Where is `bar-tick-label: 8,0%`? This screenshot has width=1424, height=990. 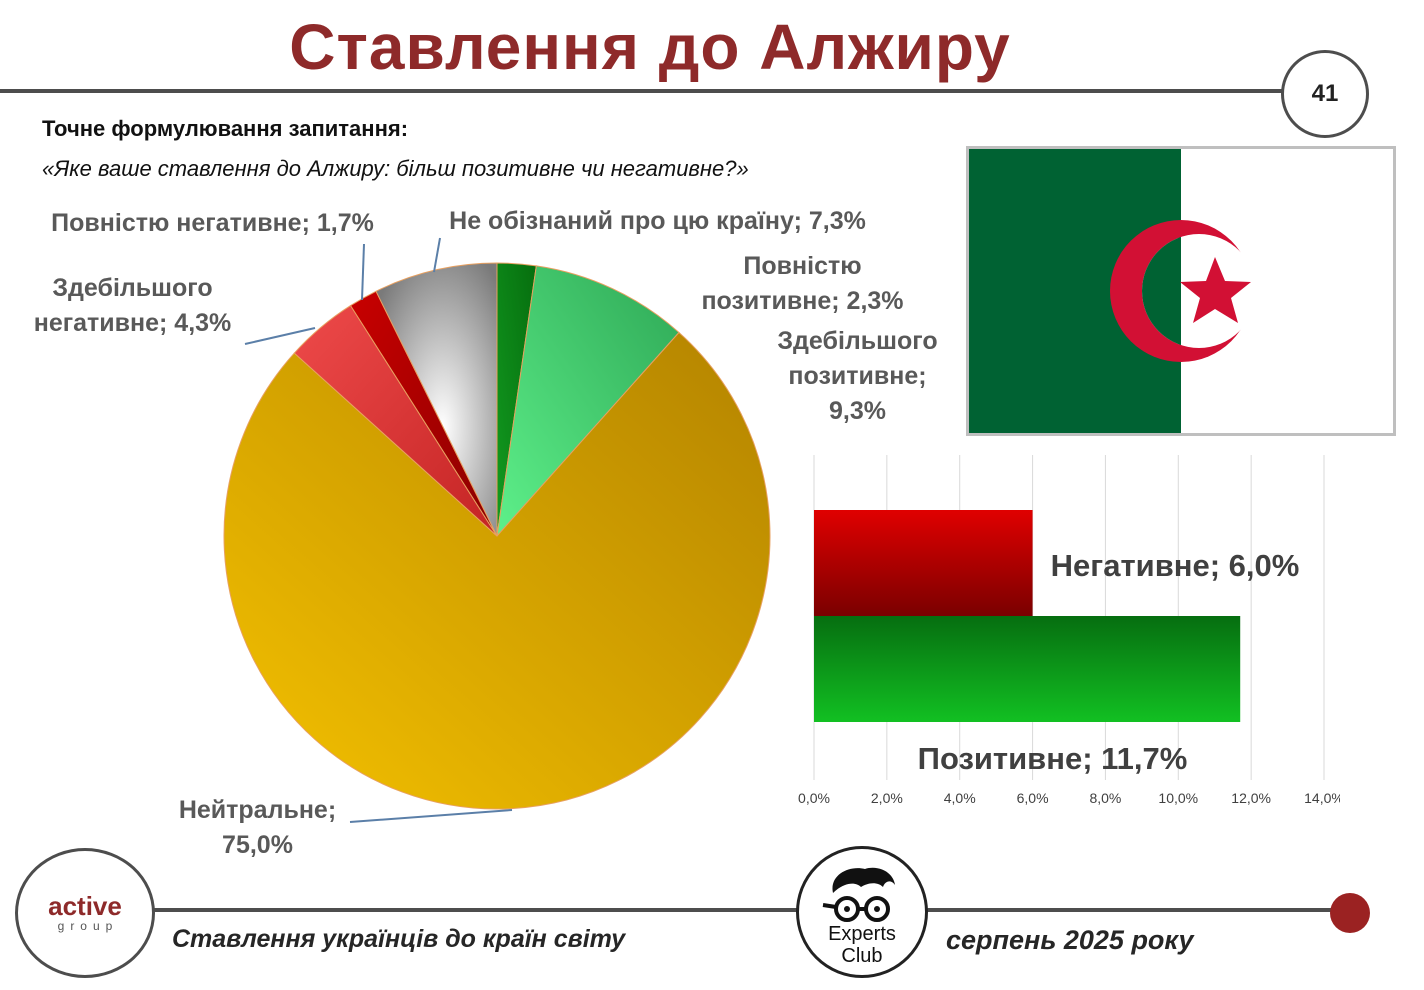 bar-tick-label: 8,0% is located at coordinates (1105, 798).